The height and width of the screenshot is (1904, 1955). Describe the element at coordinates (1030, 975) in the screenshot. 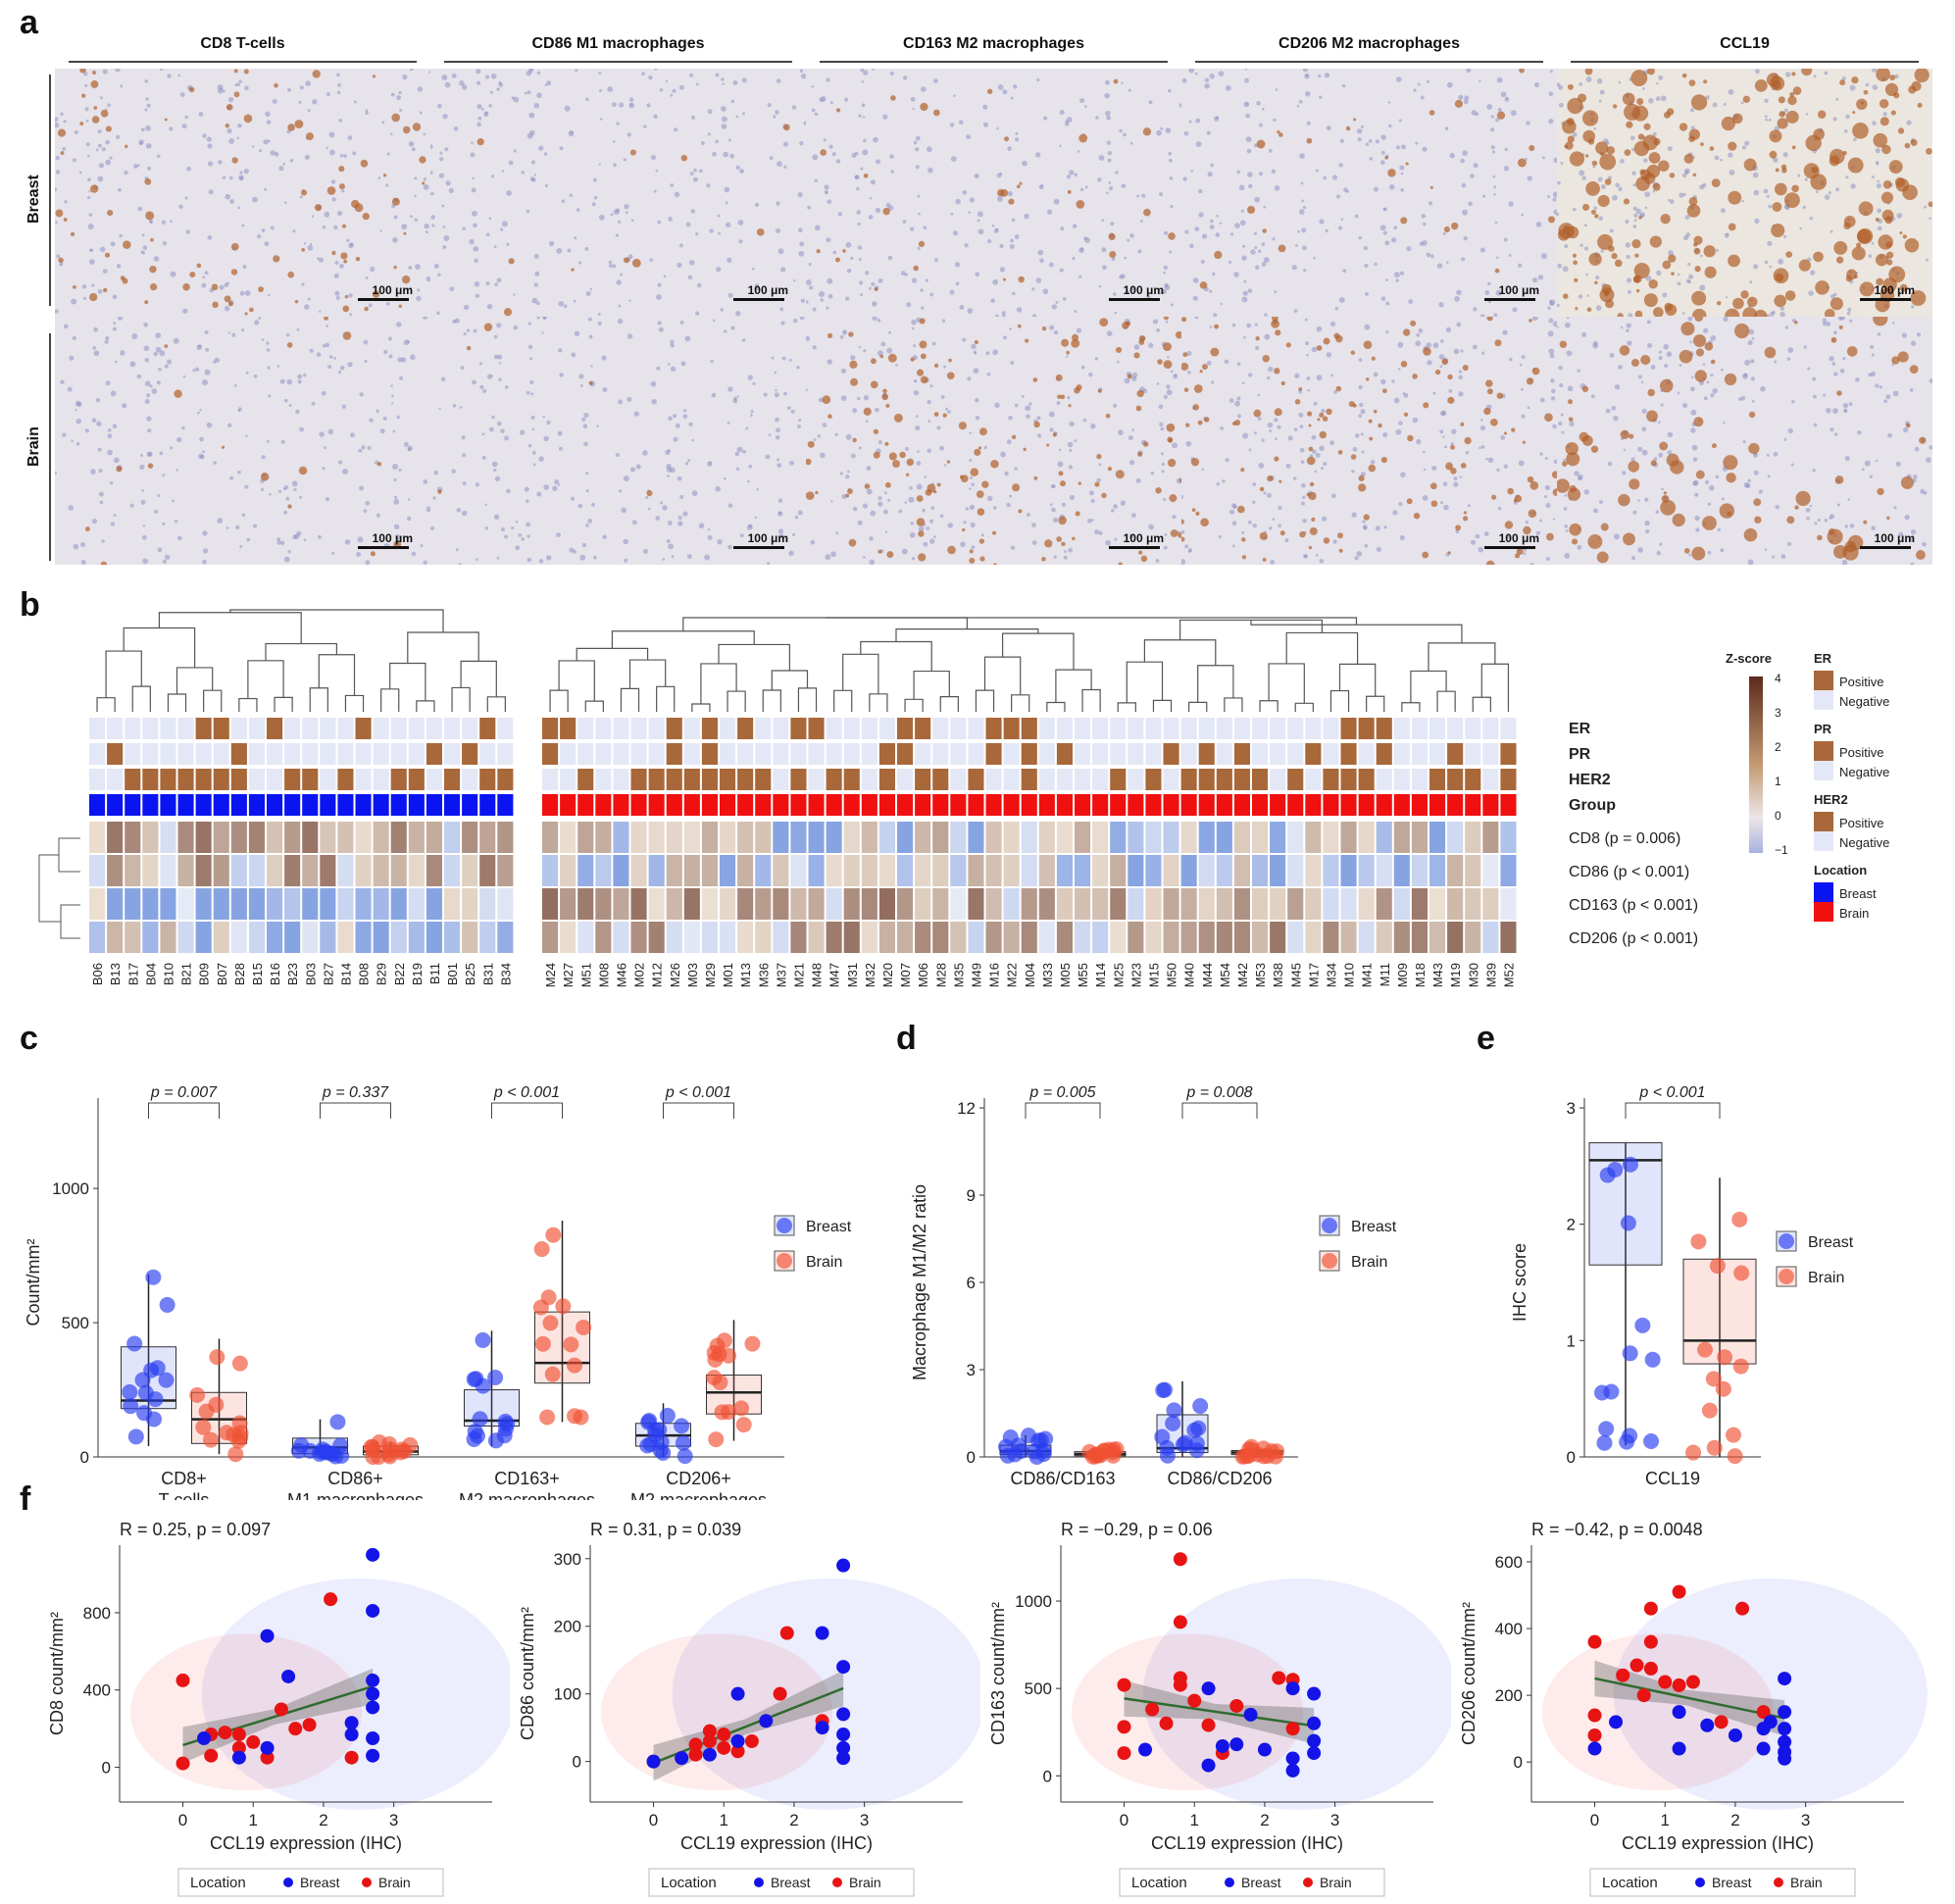

I see `sample-label: M04` at that location.